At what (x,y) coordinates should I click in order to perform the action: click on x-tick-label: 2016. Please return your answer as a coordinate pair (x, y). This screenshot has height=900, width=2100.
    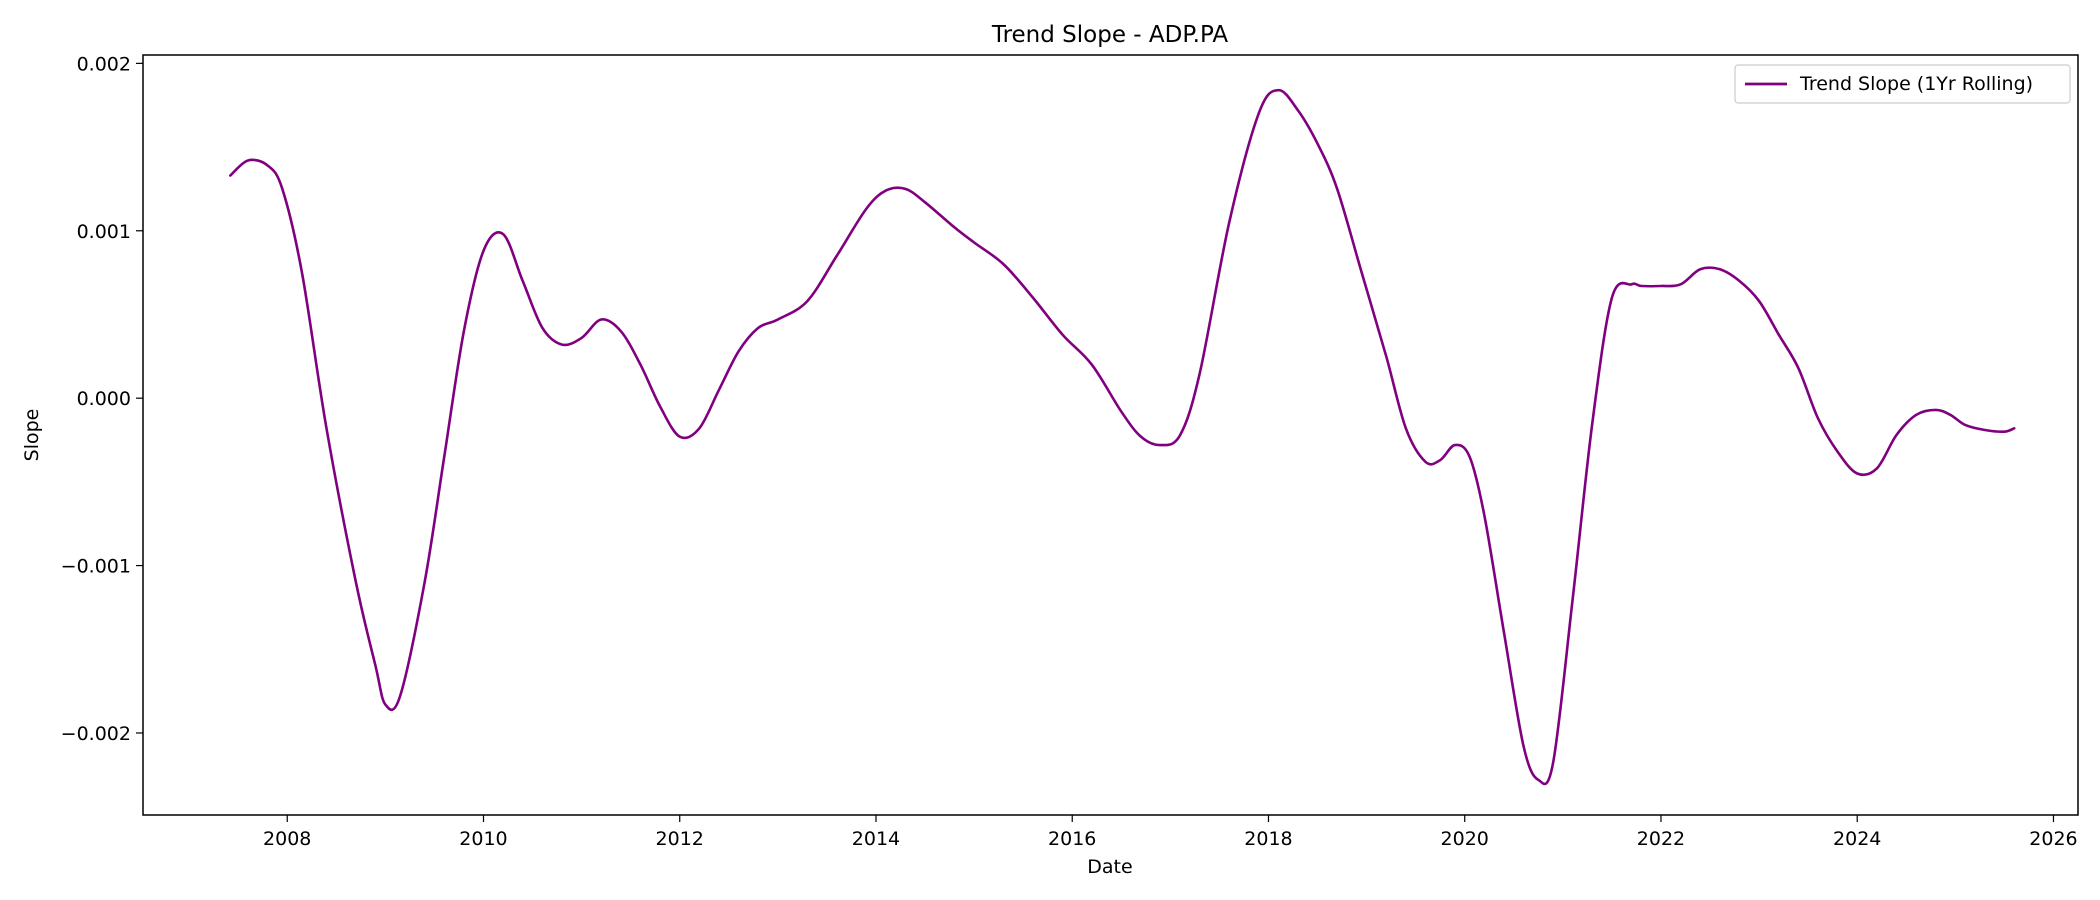
    Looking at the image, I should click on (1072, 839).